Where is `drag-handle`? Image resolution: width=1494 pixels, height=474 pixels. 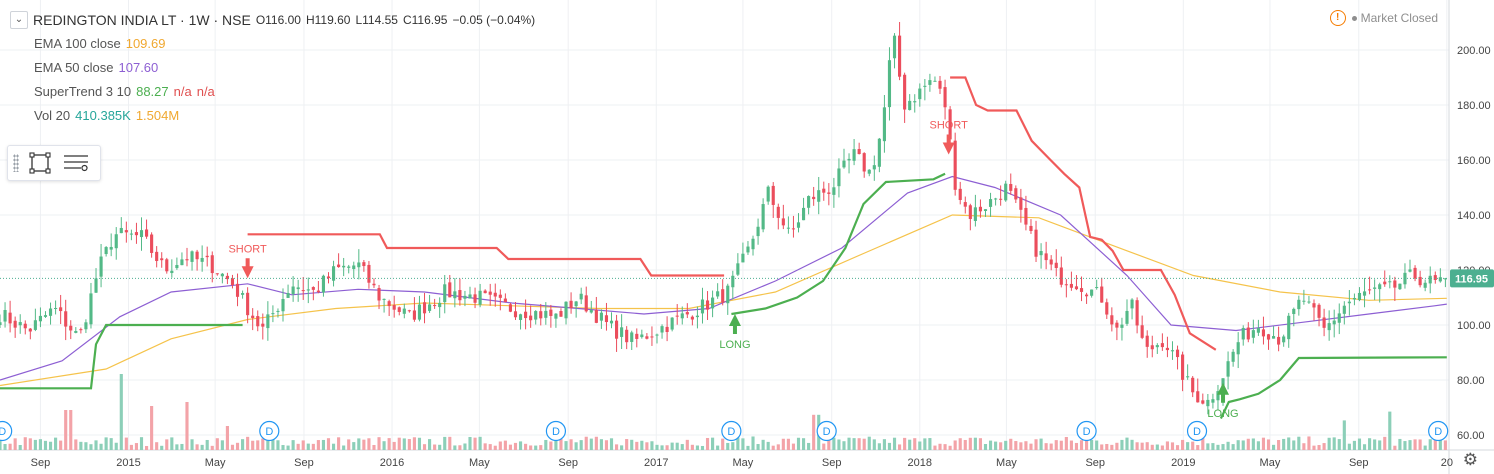
drag-handle is located at coordinates (16, 163).